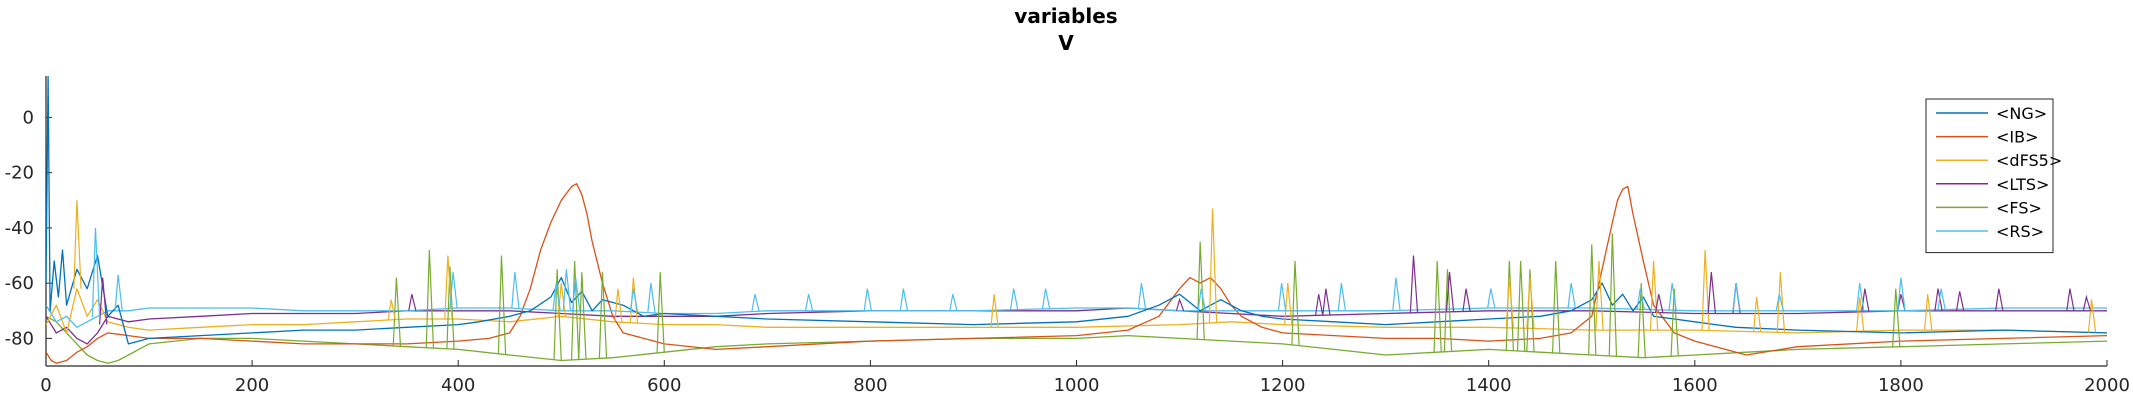 This screenshot has height=404, width=2133. Describe the element at coordinates (28, 117) in the screenshot. I see `y-tick-label: 0` at that location.